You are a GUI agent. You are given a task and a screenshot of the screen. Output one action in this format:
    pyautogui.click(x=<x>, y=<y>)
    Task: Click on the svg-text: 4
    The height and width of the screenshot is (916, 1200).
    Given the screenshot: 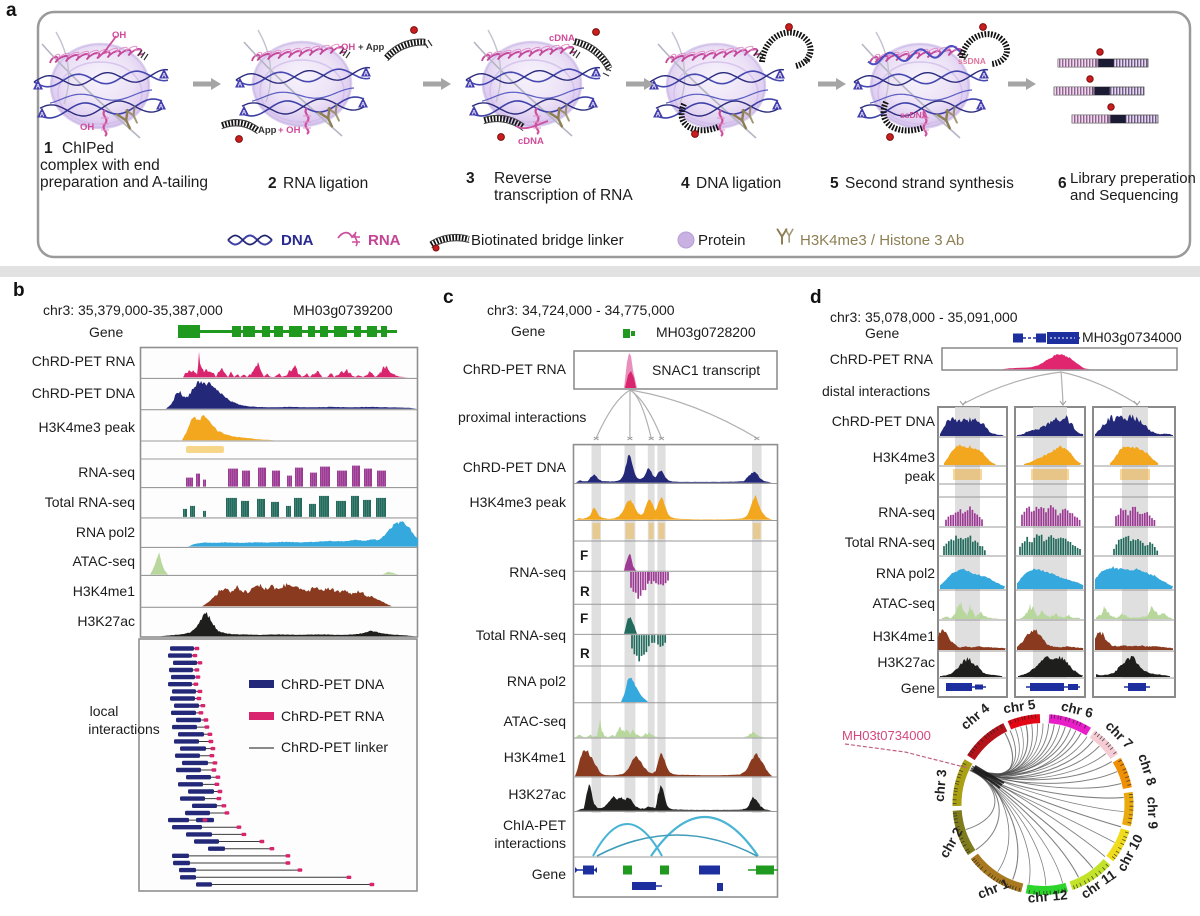 What is the action you would take?
    pyautogui.click(x=685, y=183)
    